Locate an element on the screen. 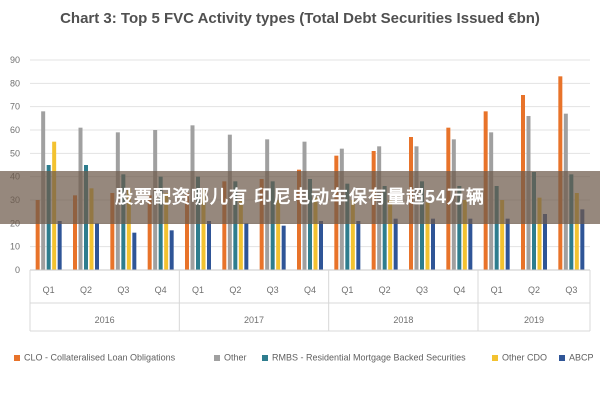  y-tick-label: 50 is located at coordinates (15, 153).